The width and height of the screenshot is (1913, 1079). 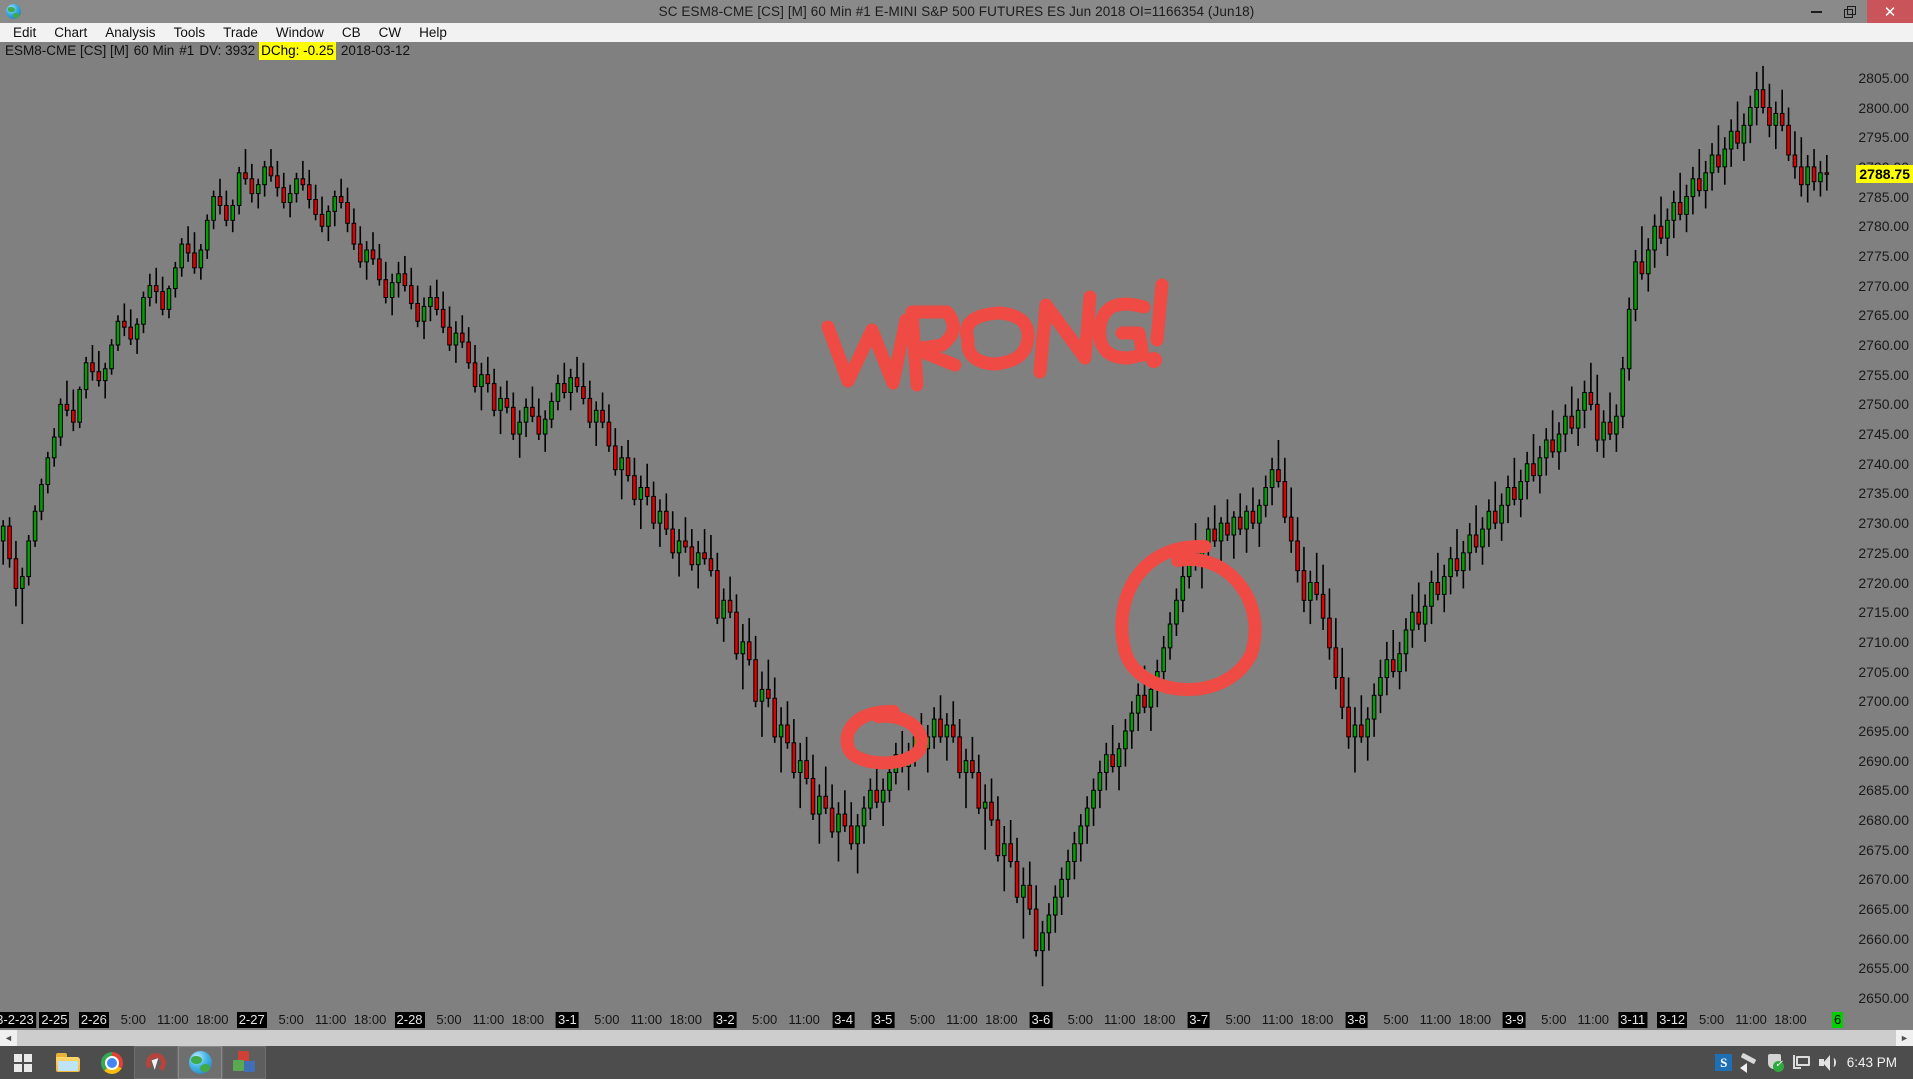 What do you see at coordinates (1199, 1020) in the screenshot?
I see `date-tick: 3-7` at bounding box center [1199, 1020].